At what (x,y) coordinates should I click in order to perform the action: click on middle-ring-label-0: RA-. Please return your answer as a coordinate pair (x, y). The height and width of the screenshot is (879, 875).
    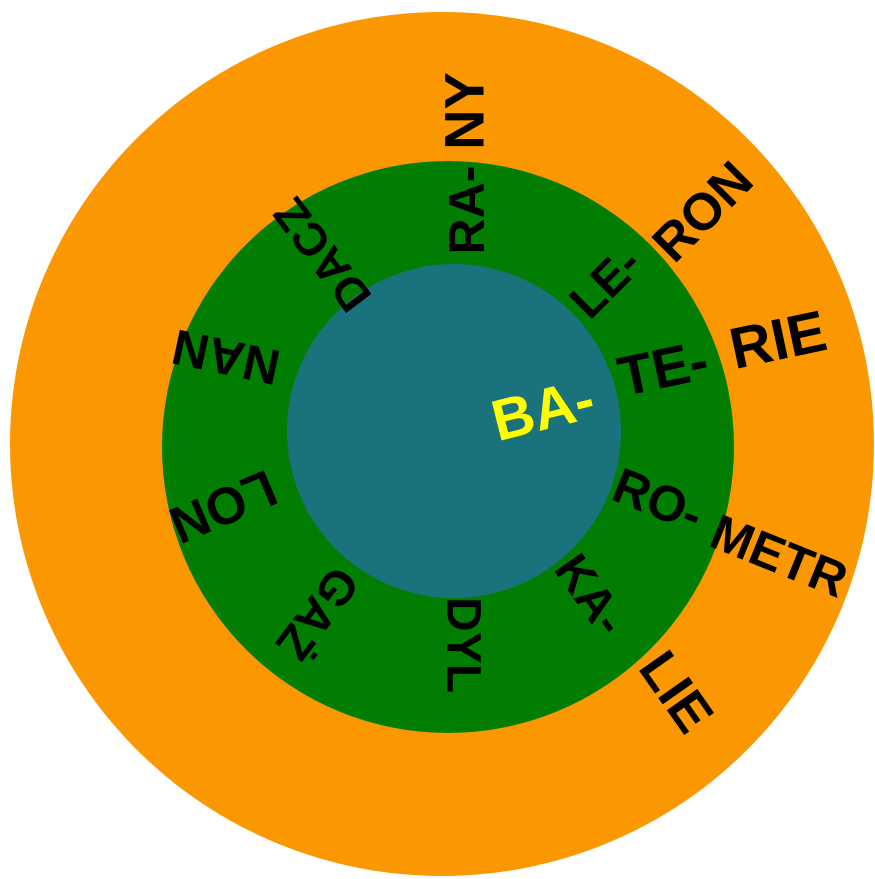
    Looking at the image, I should click on (467, 210).